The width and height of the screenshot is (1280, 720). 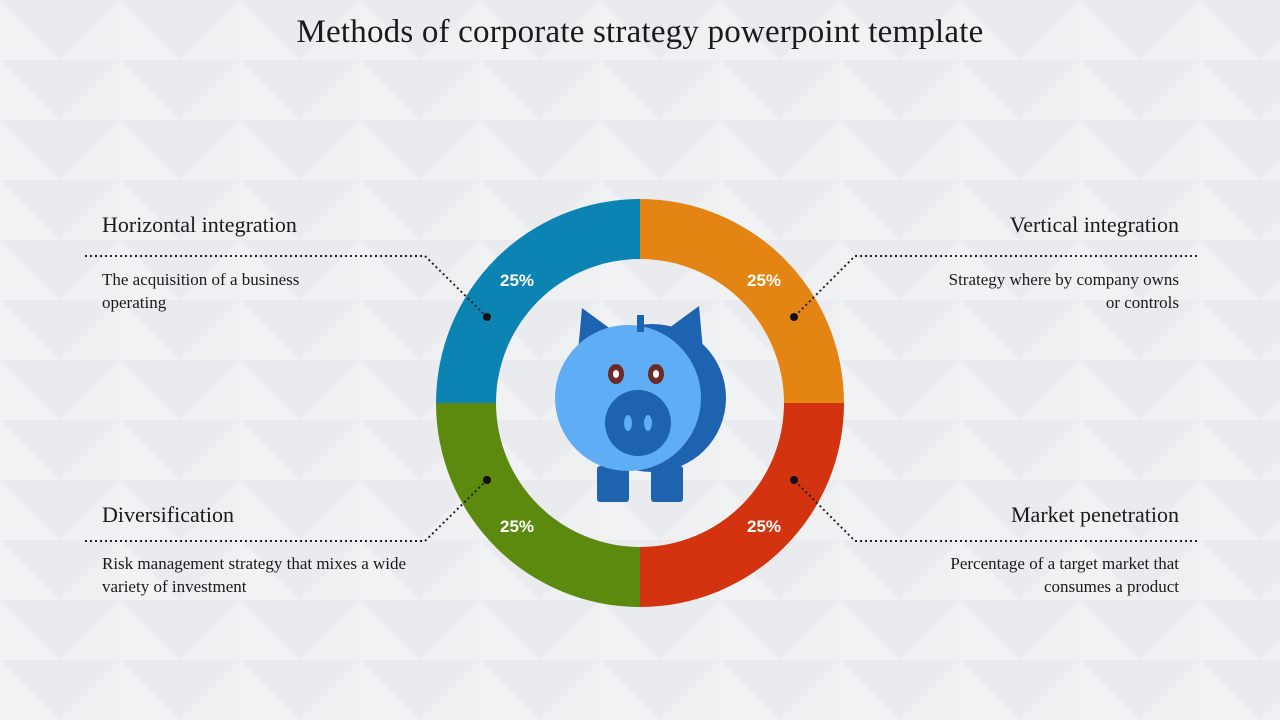 What do you see at coordinates (168, 514) in the screenshot?
I see `item-title-diversification: Diversification` at bounding box center [168, 514].